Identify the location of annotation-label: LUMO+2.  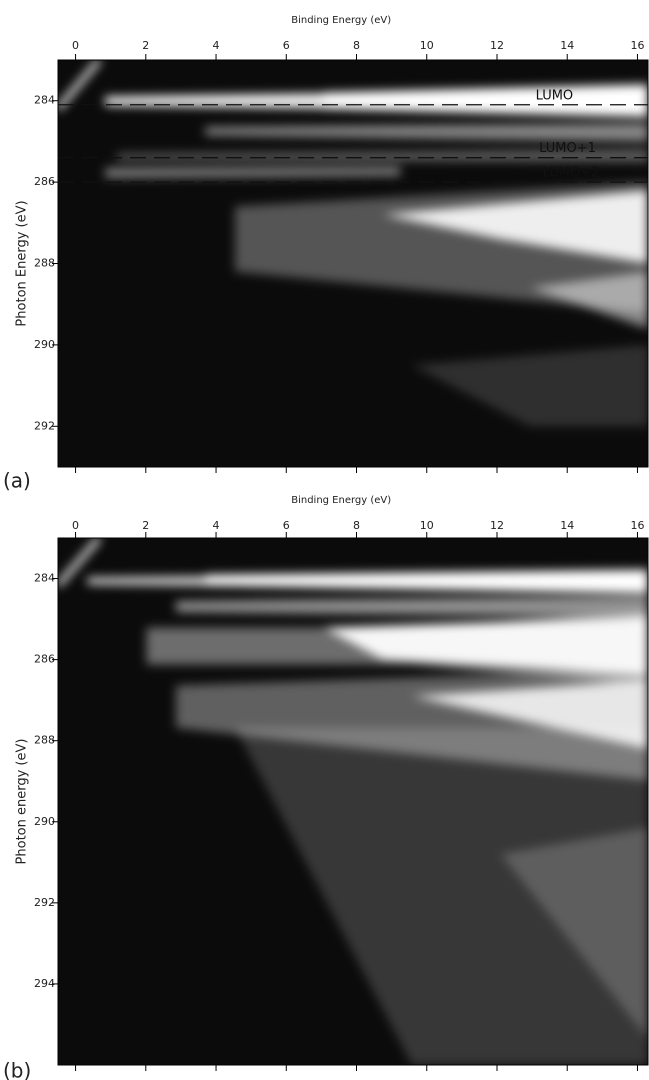
(571, 173).